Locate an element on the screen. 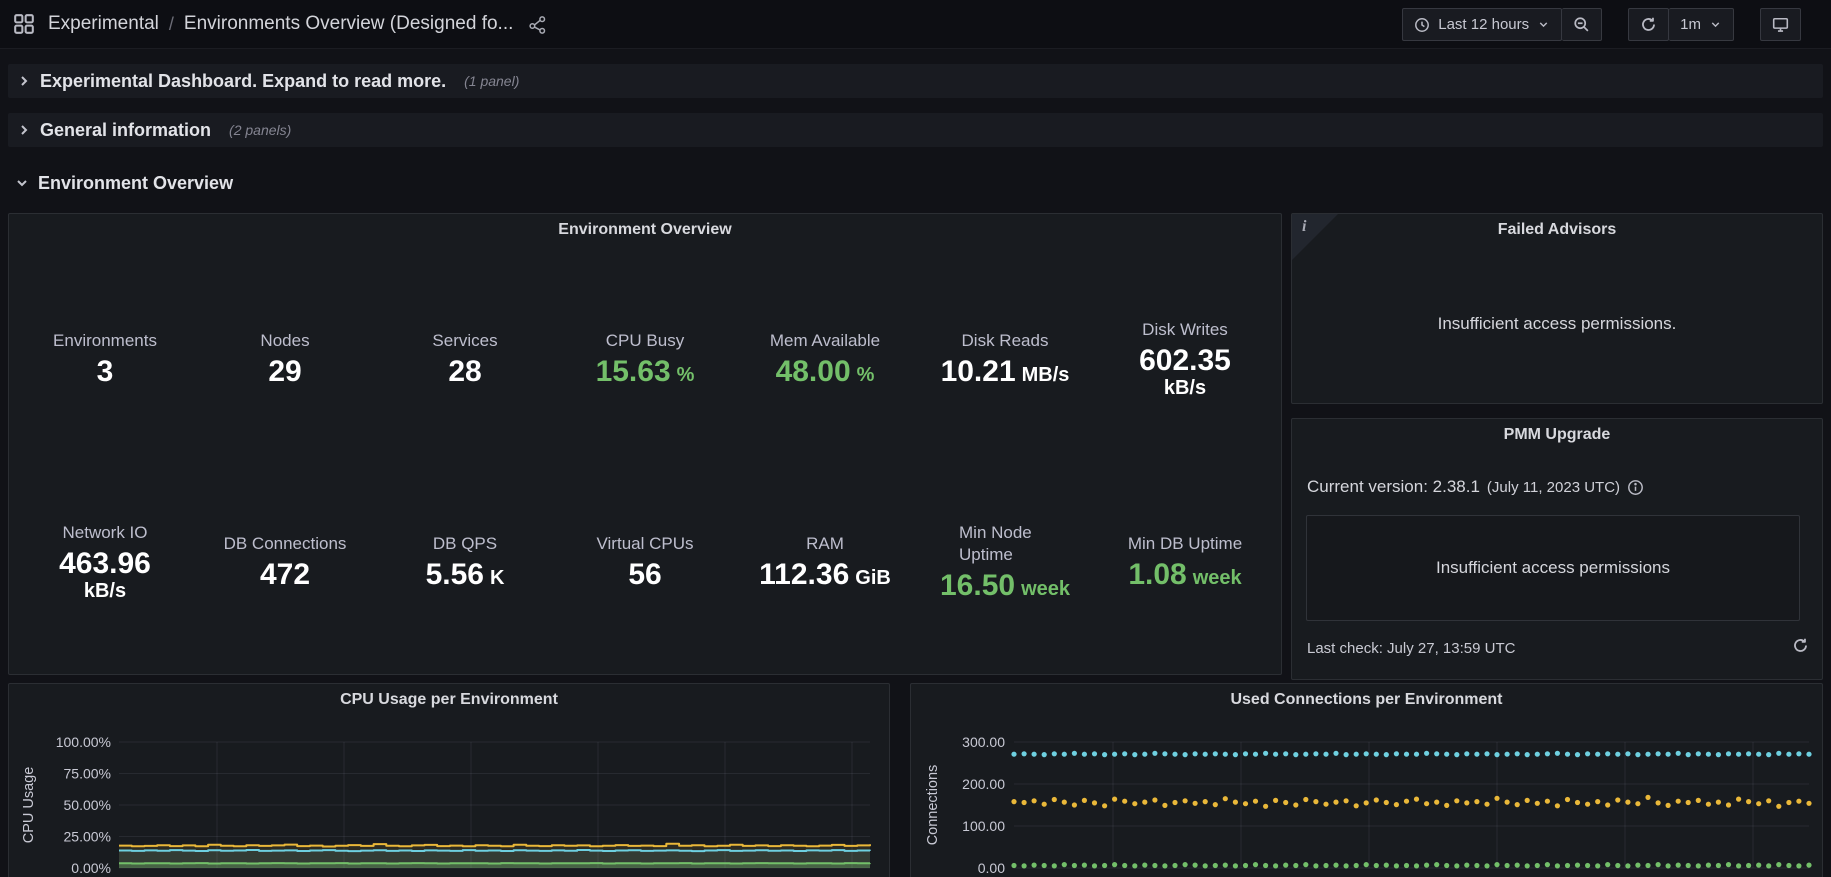  stat-environments: Environments 3 is located at coordinates (105, 359).